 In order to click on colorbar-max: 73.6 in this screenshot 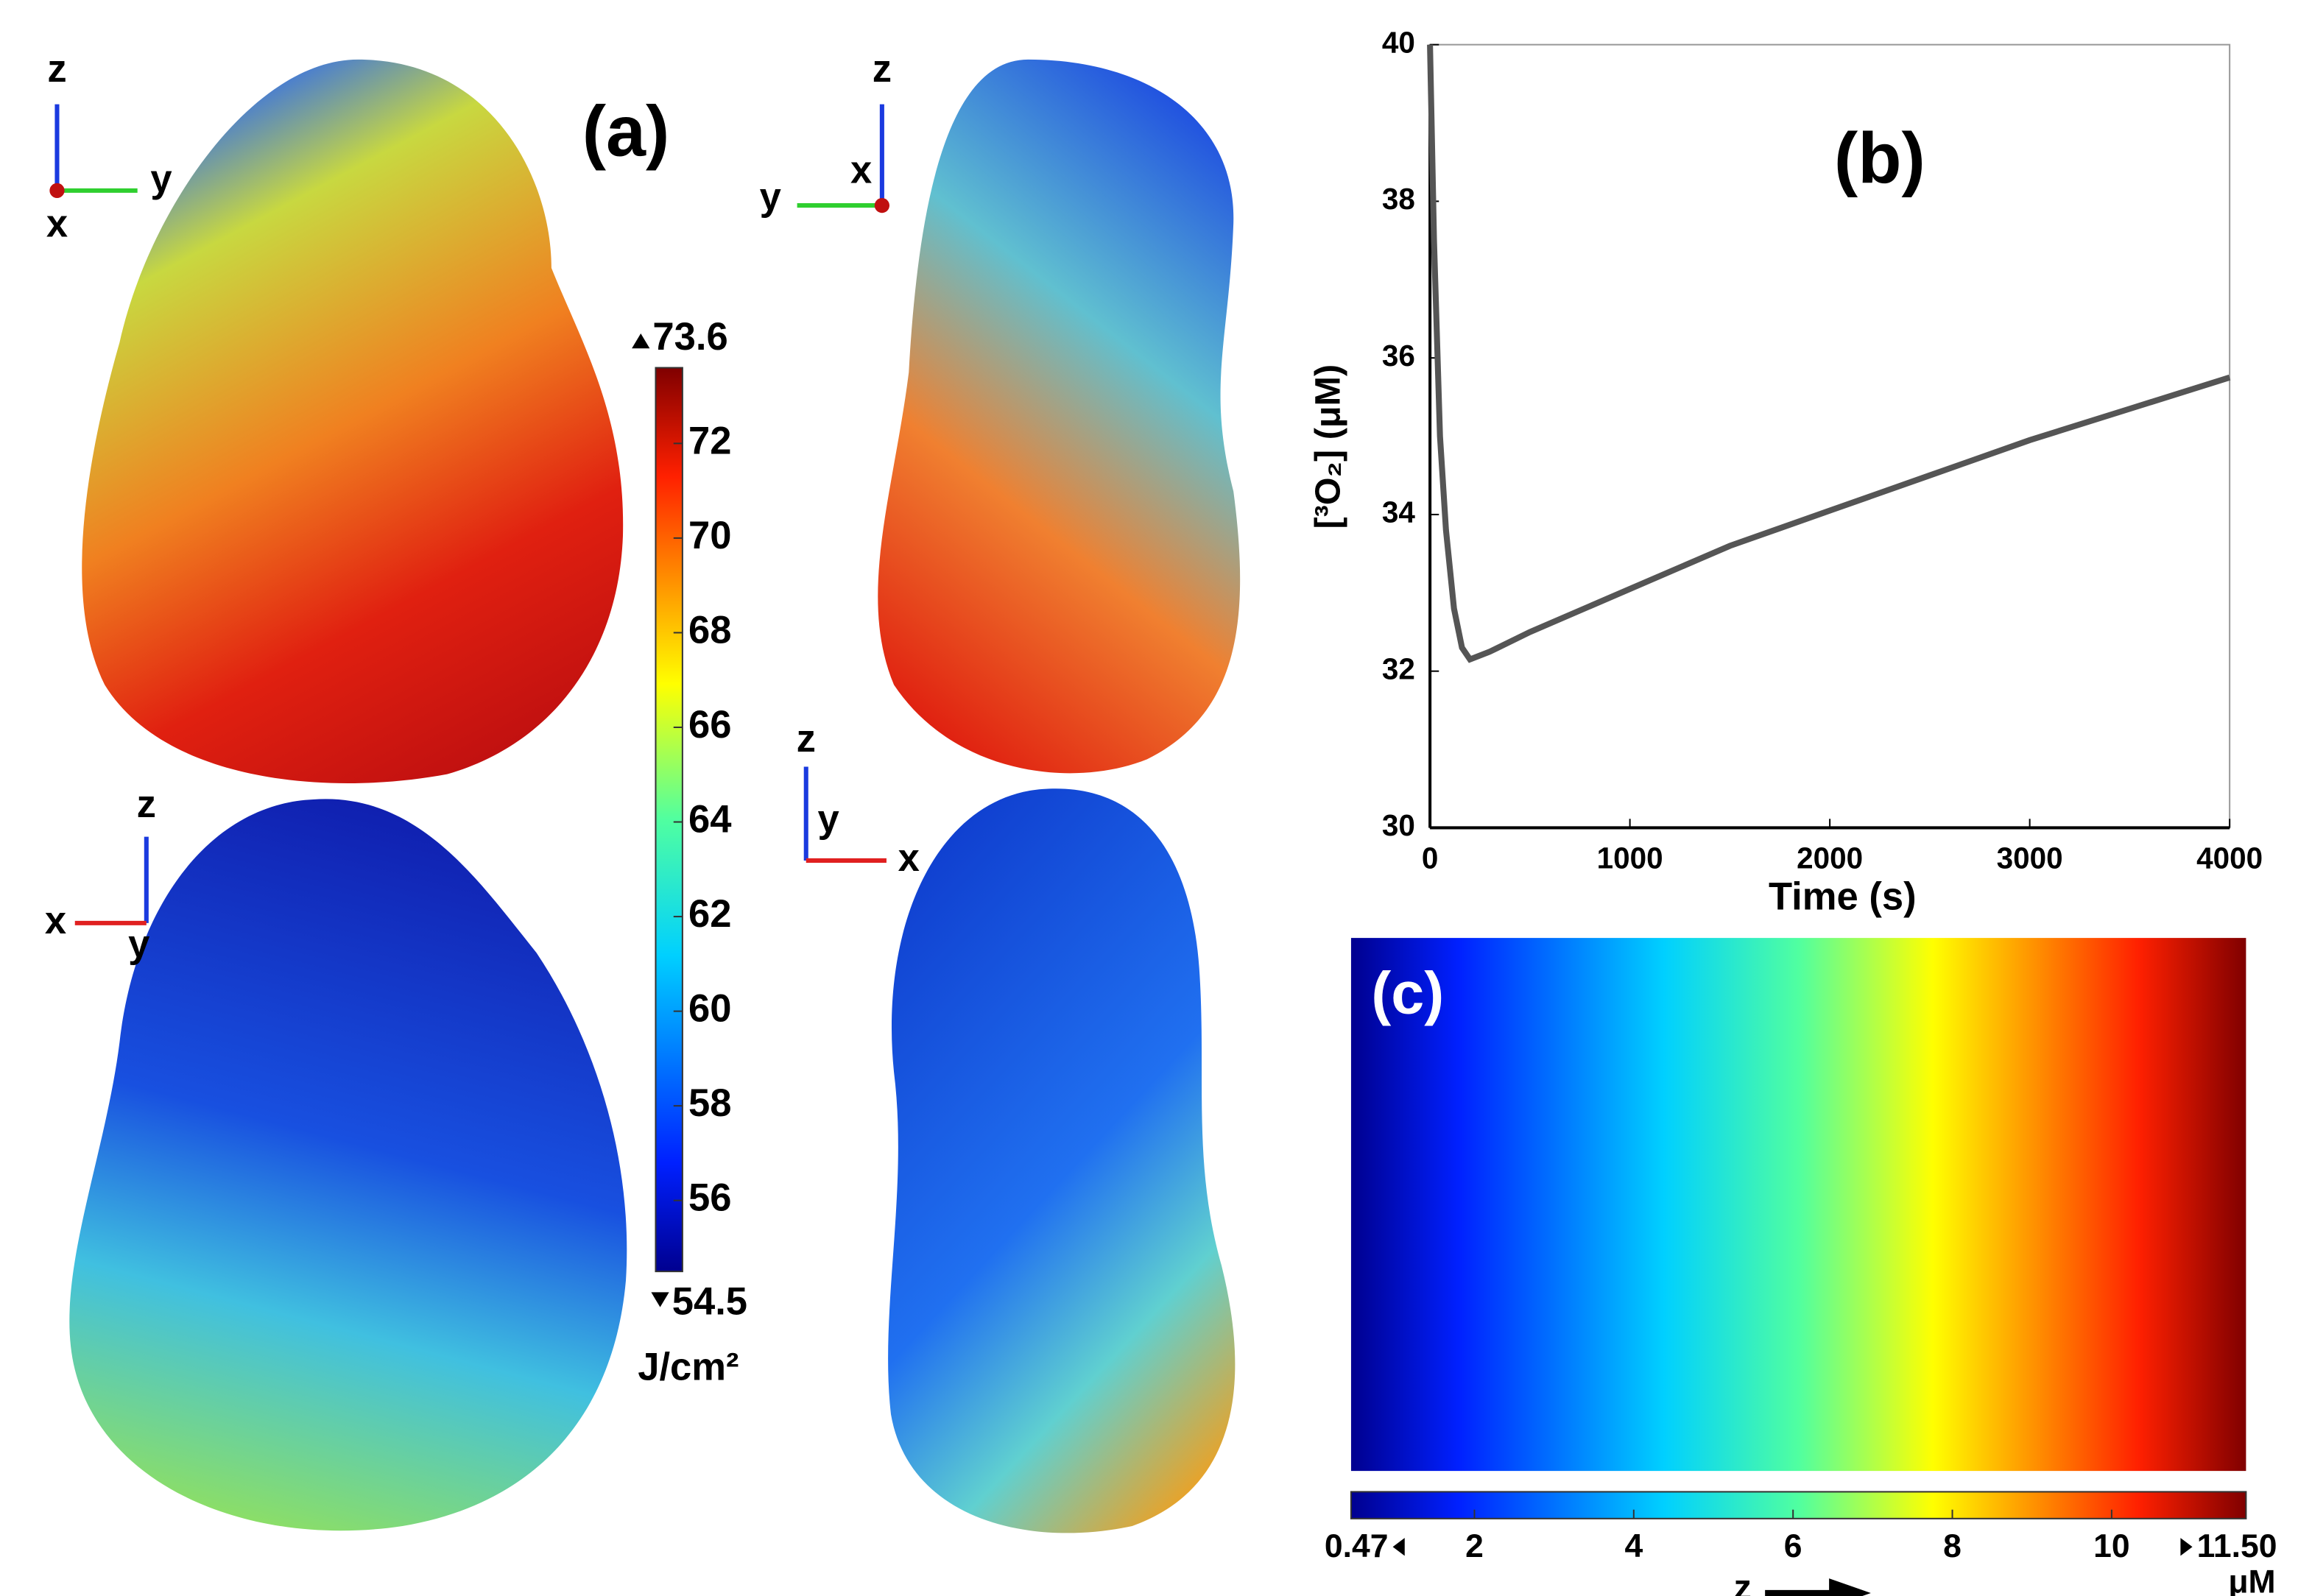, I will do `click(689, 337)`.